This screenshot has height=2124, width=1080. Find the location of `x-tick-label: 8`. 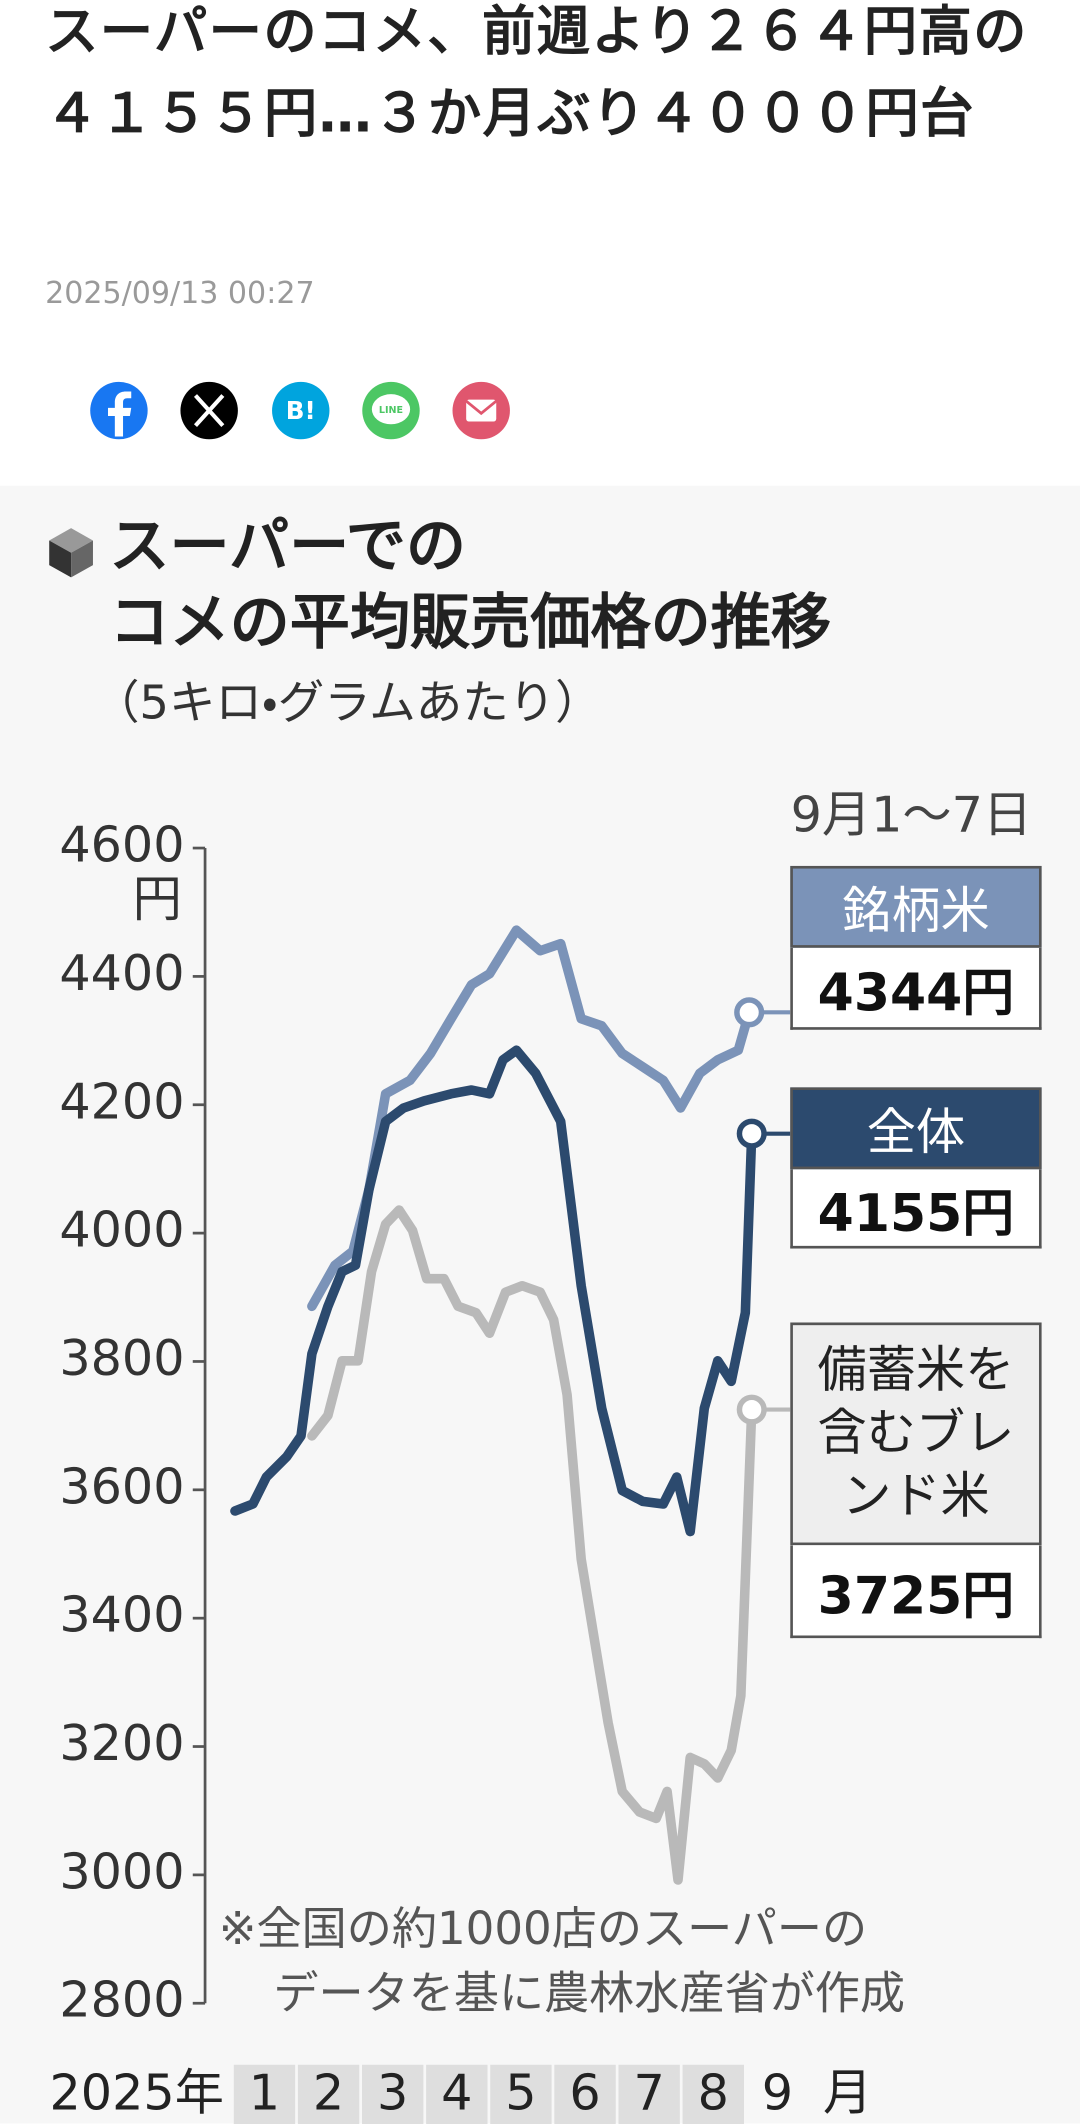

x-tick-label: 8 is located at coordinates (713, 2093).